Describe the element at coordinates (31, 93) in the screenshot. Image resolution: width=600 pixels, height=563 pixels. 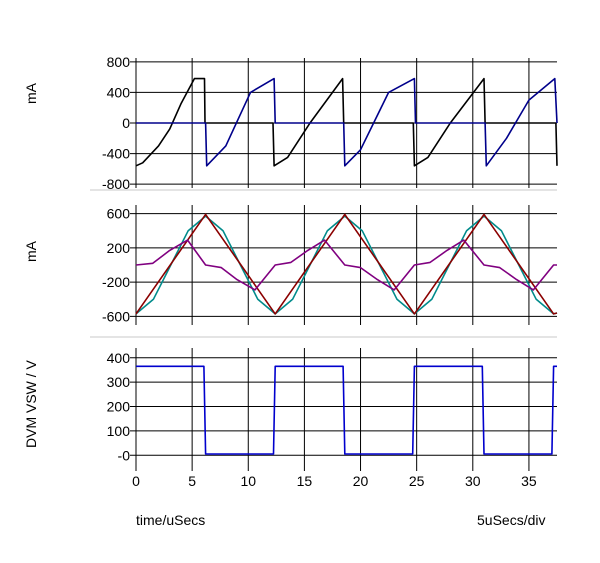
I see `ylabel-top: mA` at that location.